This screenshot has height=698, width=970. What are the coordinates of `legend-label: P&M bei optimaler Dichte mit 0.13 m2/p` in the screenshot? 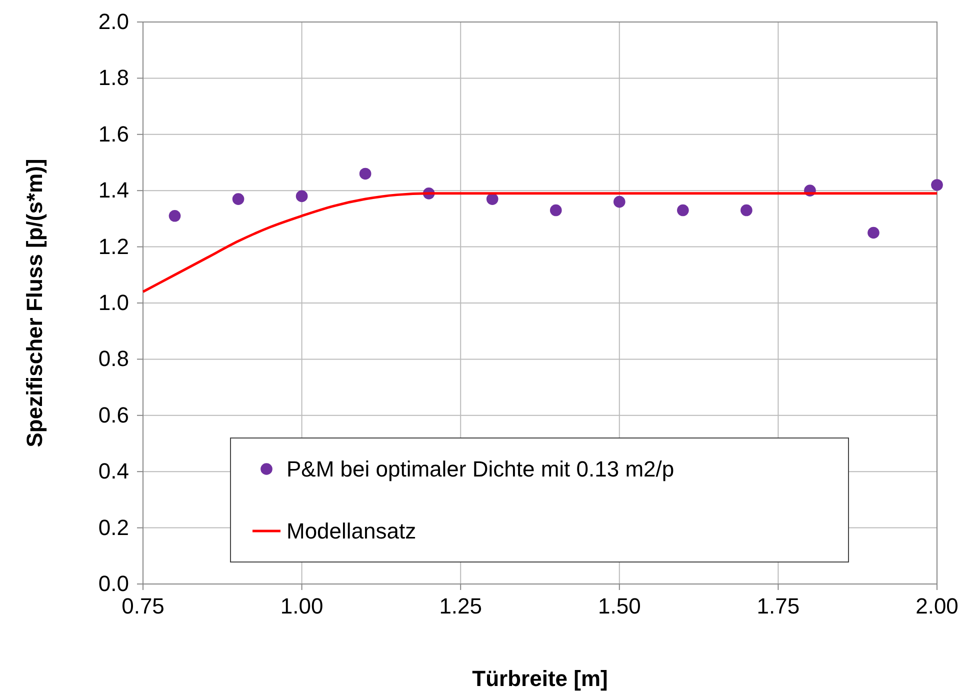 It's located at (480, 469).